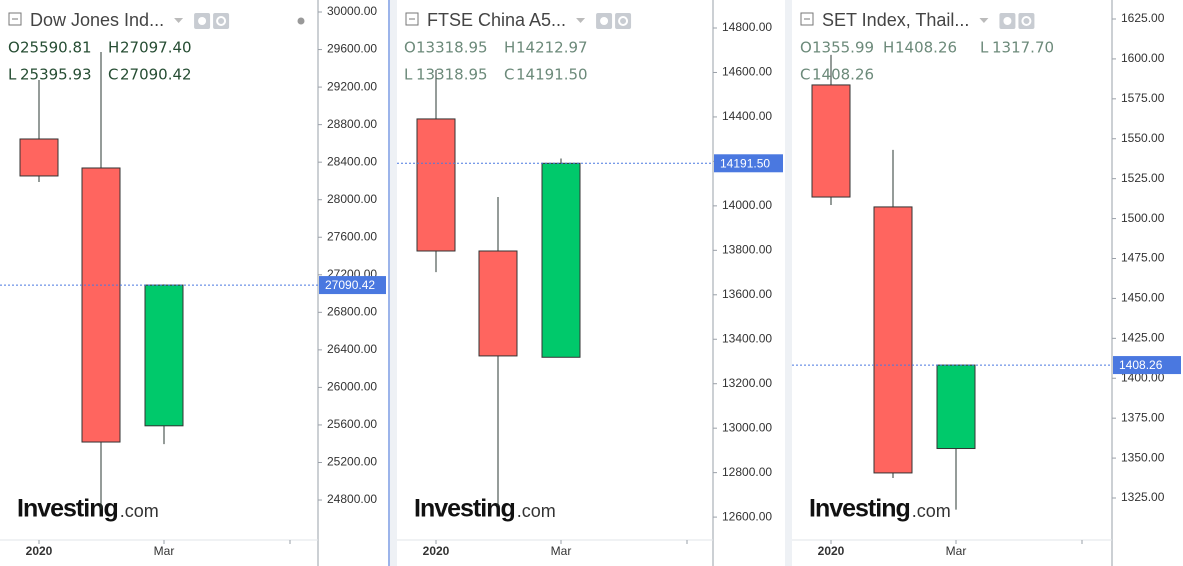  Describe the element at coordinates (352, 161) in the screenshot. I see `y-tick-label: 28400.00` at that location.